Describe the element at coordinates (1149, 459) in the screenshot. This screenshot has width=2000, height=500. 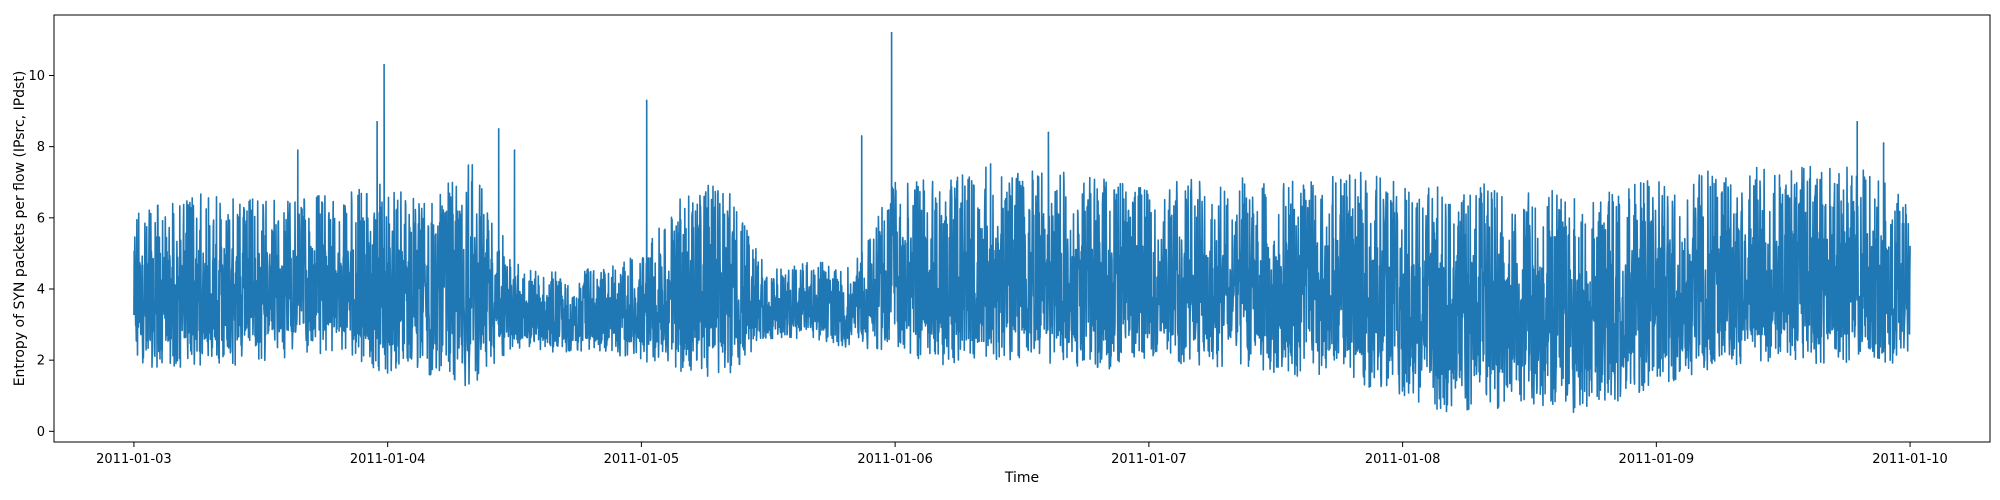
I see `x-tick-label: 2011-01-07` at that location.